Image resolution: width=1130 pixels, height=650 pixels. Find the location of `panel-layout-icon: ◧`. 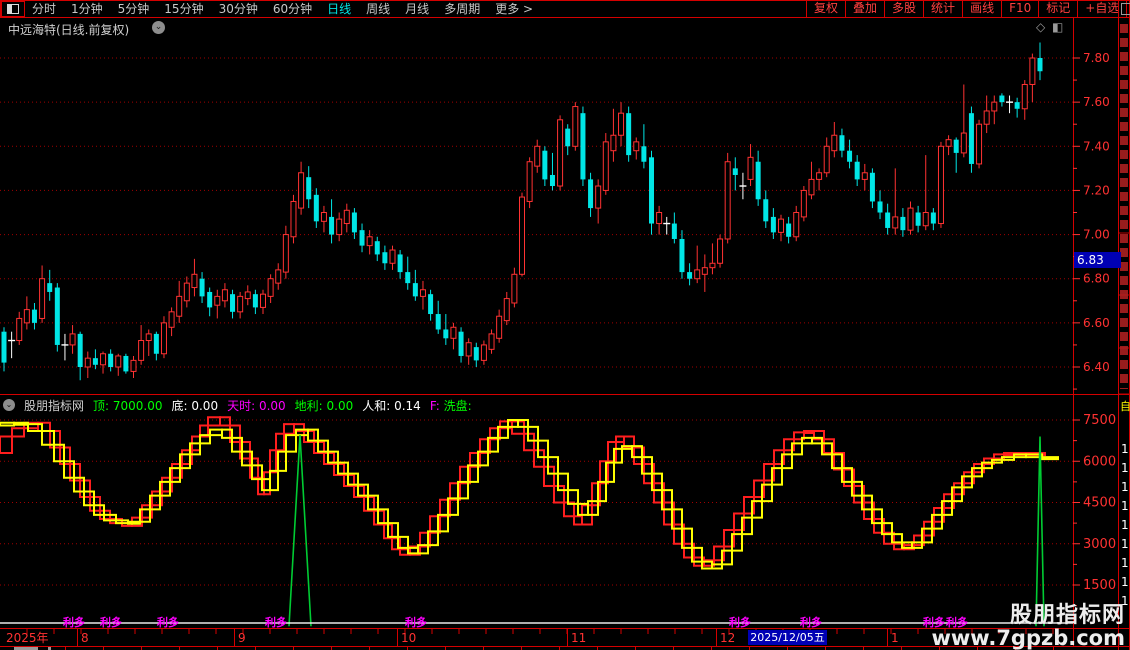

panel-layout-icon: ◧ is located at coordinates (1058, 27).